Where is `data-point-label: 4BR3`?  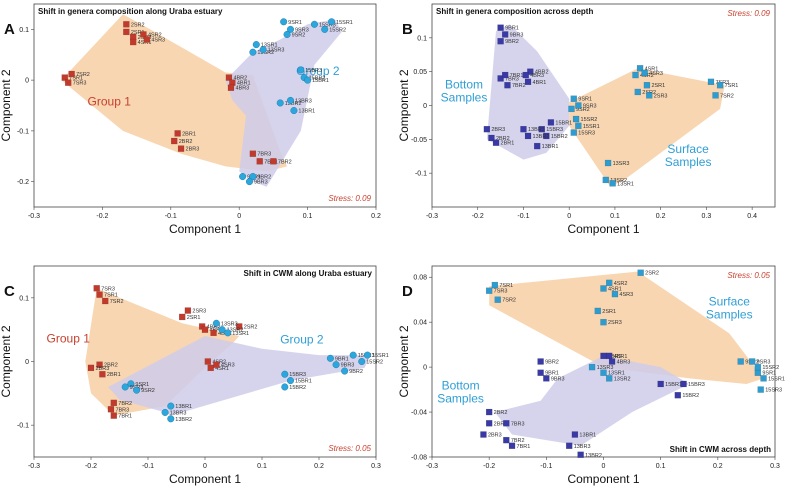
data-point-label: 4BR3 is located at coordinates (537, 76).